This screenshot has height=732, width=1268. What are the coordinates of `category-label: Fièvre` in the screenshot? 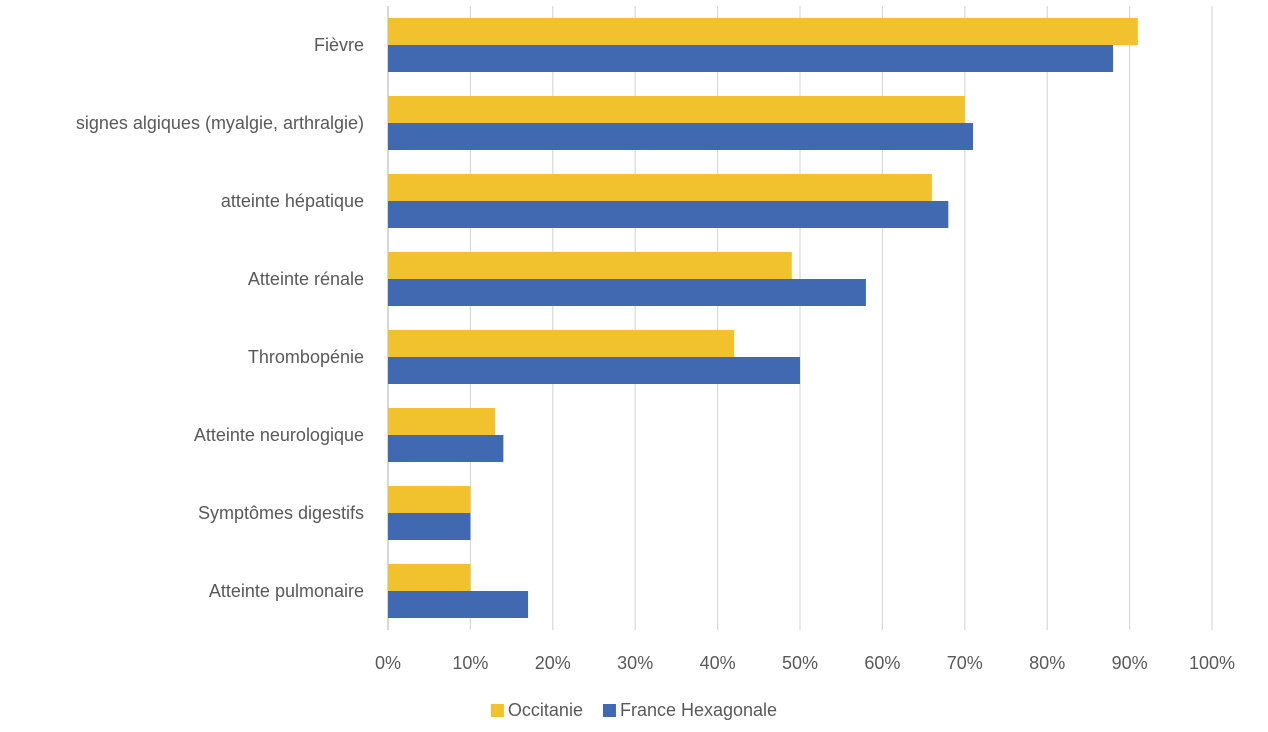 It's located at (339, 45).